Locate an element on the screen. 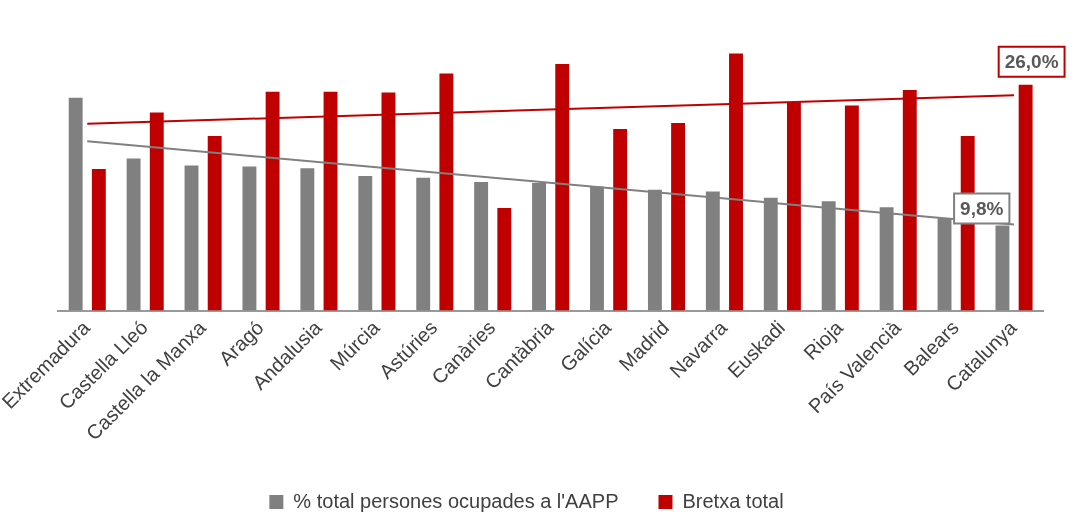 The image size is (1083, 522). data-label: 9,8% is located at coordinates (982, 208).